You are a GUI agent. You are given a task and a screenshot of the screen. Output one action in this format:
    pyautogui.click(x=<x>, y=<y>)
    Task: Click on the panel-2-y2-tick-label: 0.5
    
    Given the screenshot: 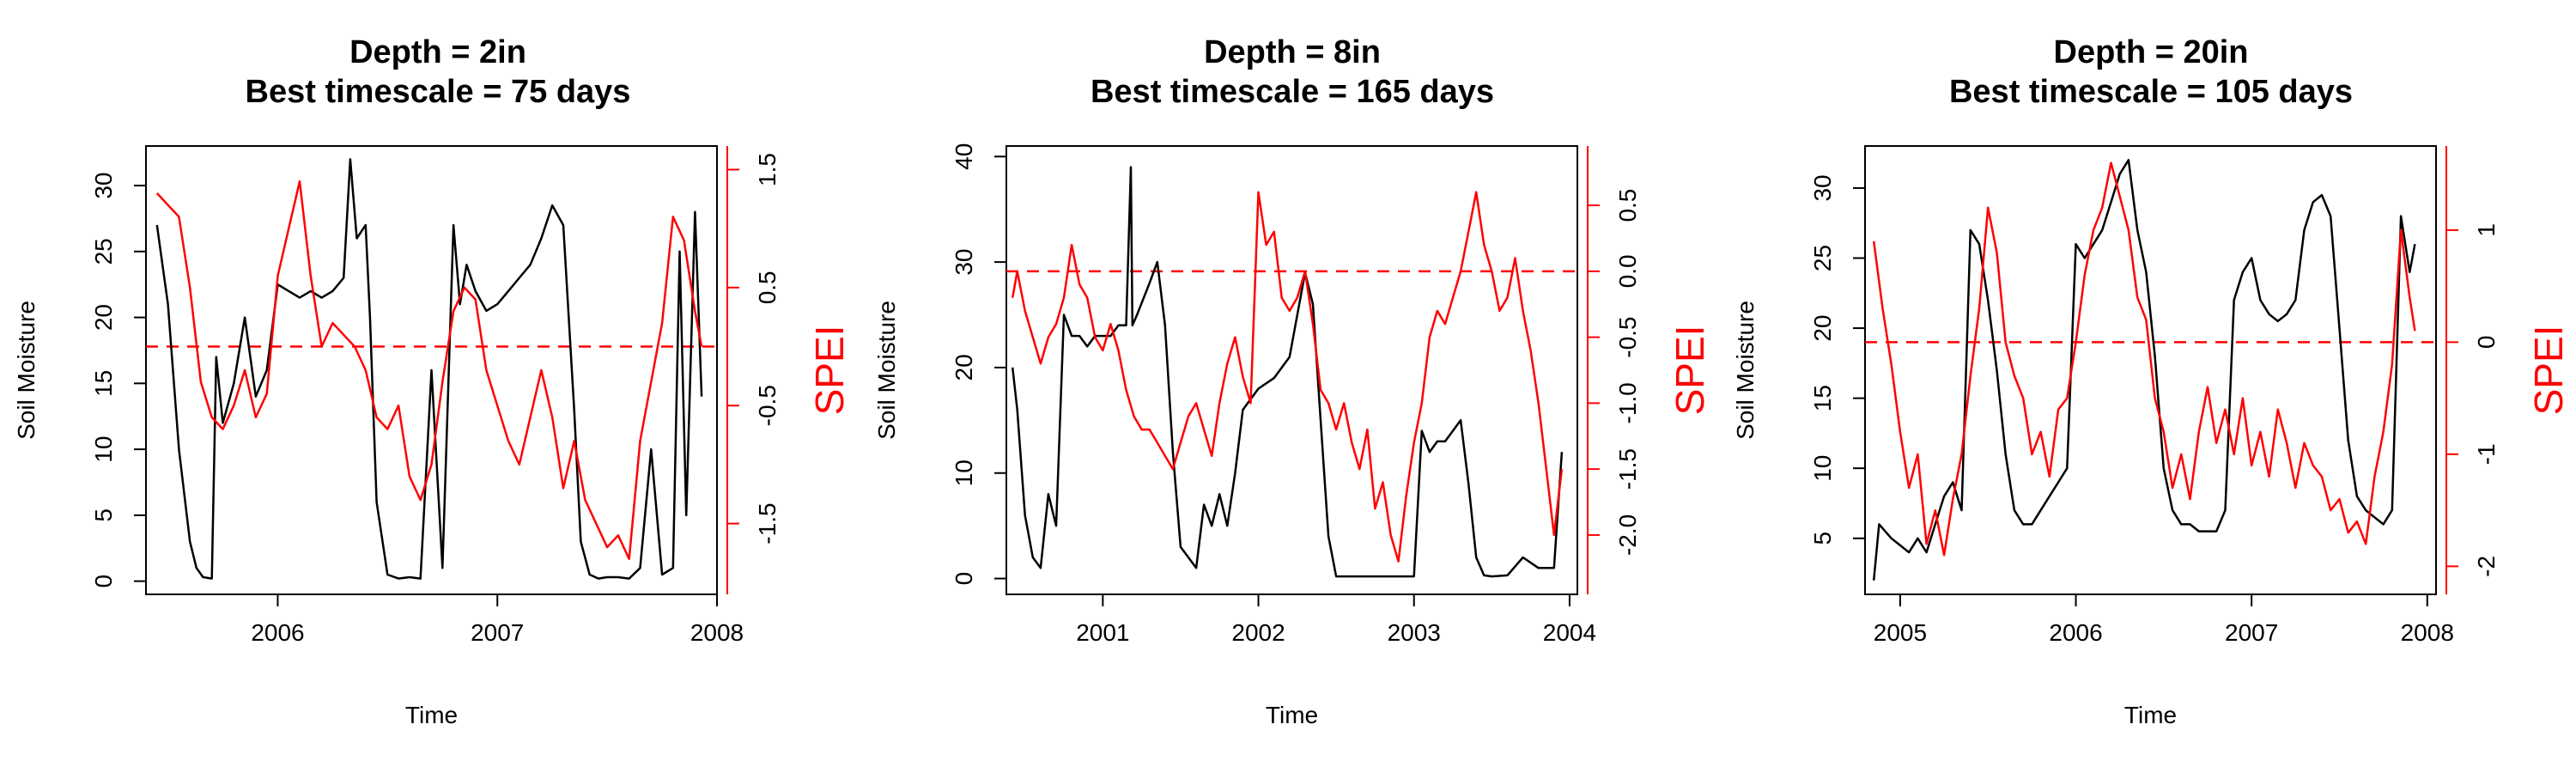 What is the action you would take?
    pyautogui.click(x=1627, y=205)
    